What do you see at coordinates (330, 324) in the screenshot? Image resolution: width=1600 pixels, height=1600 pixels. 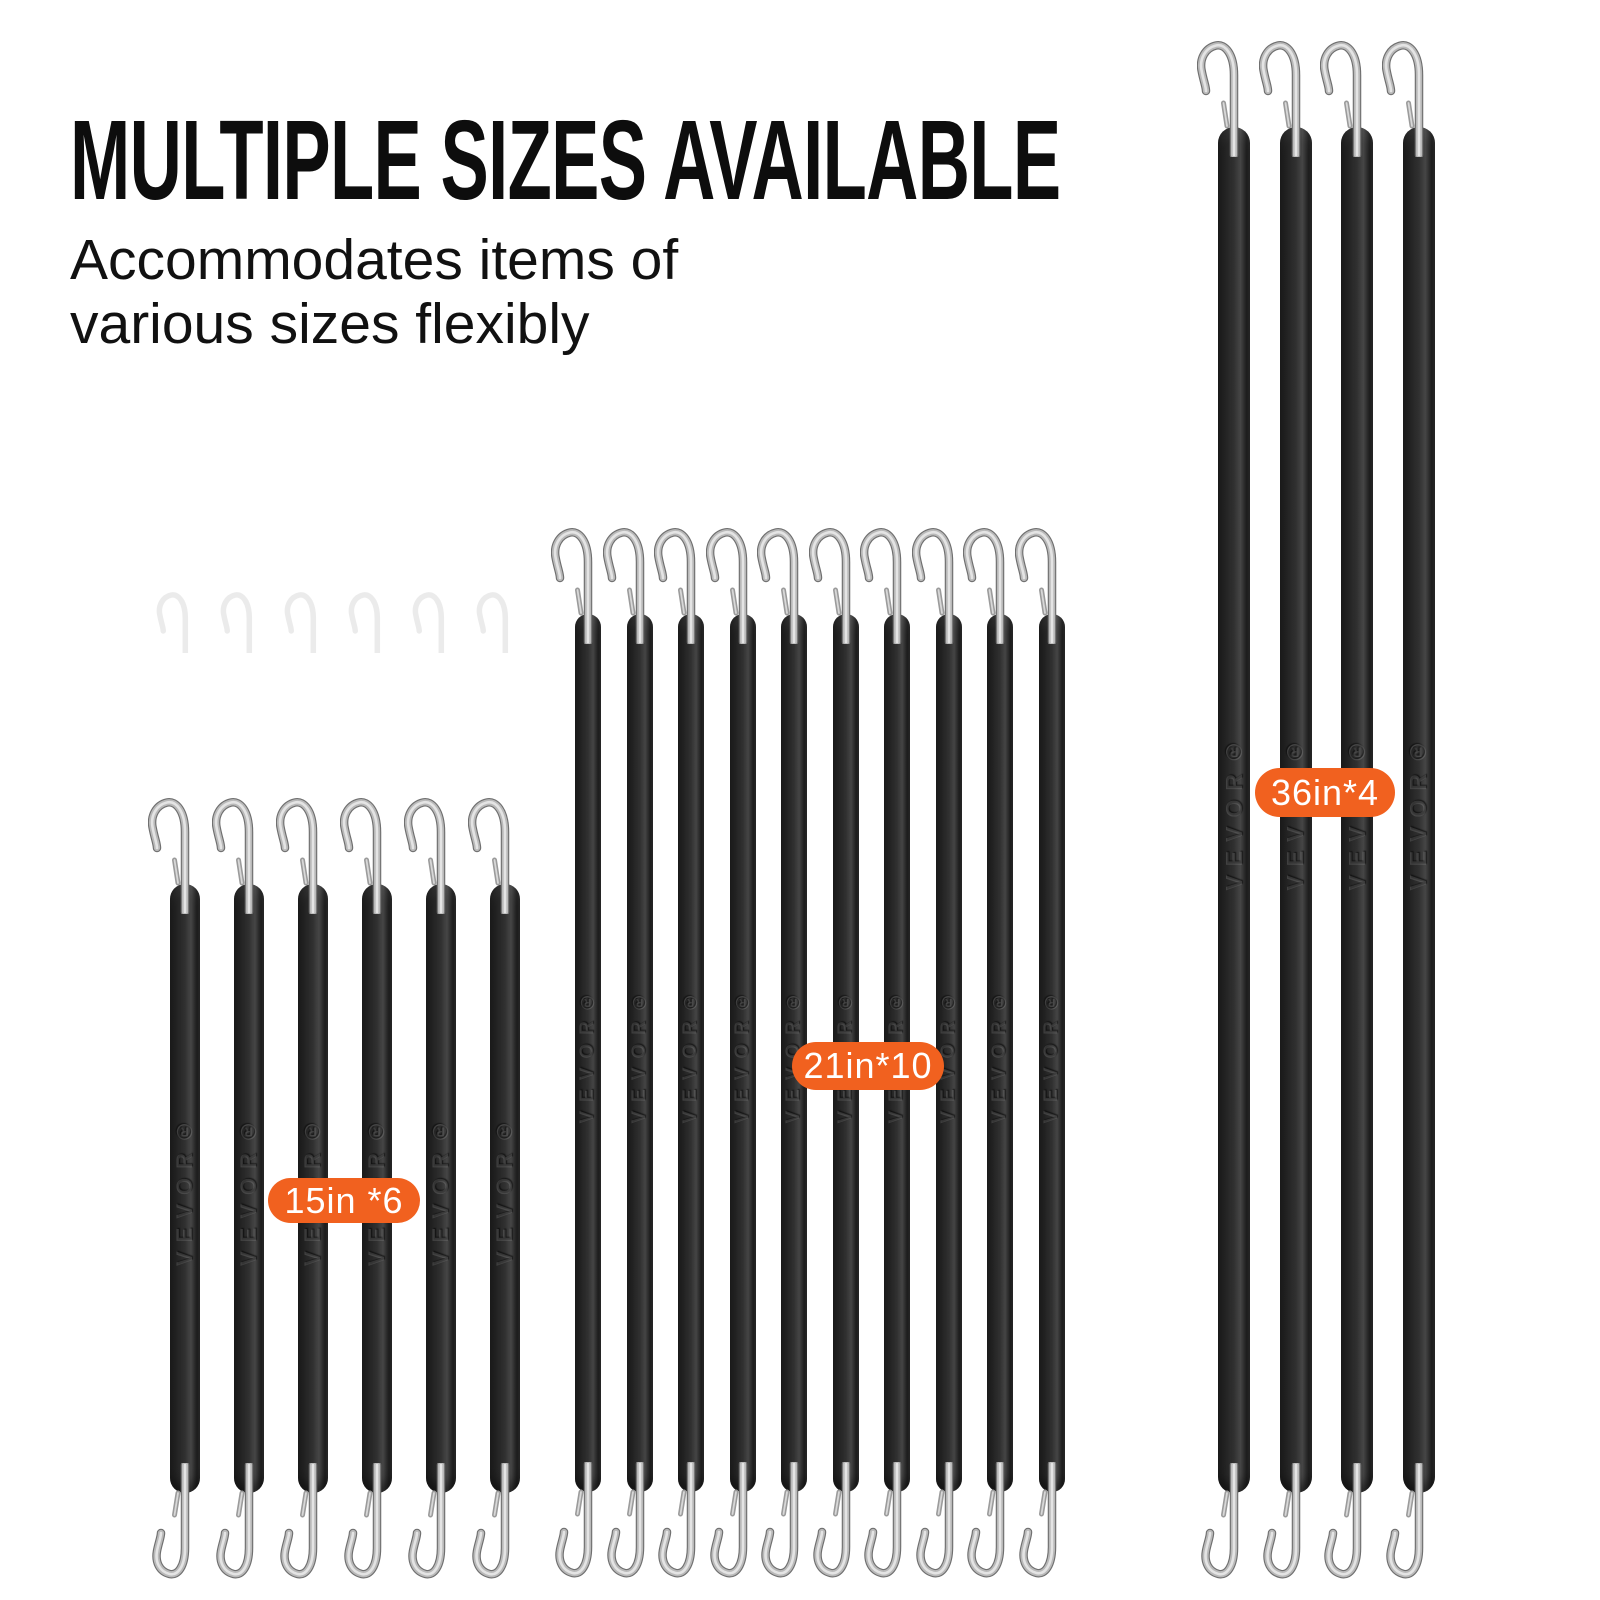 I see `subtitle-line-2: various sizes flexibly` at bounding box center [330, 324].